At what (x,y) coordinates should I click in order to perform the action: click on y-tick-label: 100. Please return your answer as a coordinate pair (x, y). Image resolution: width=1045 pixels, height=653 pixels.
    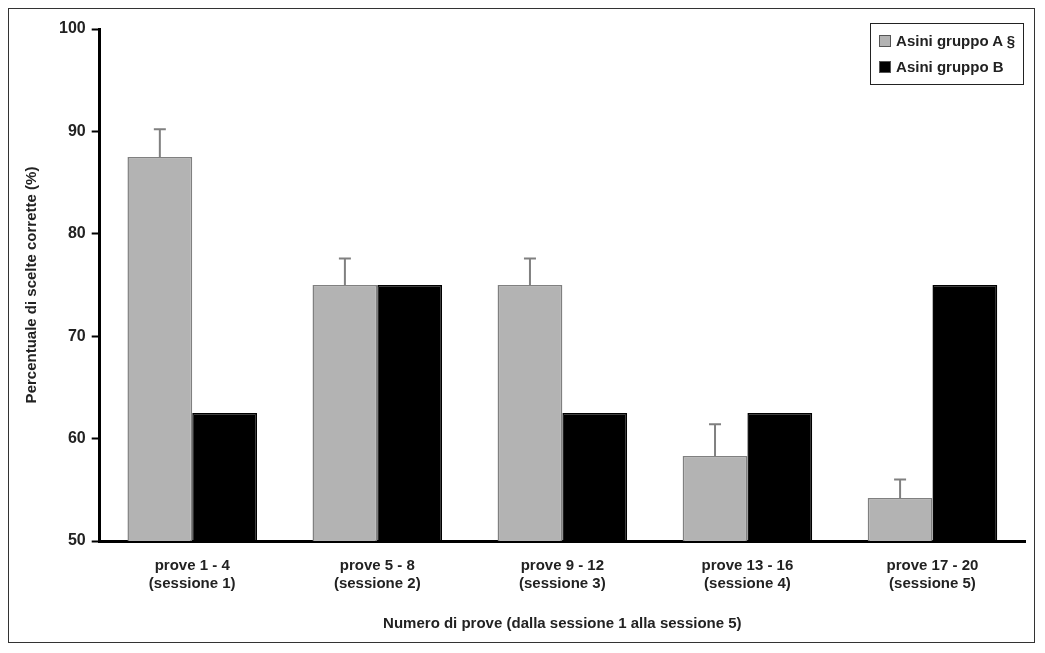
    Looking at the image, I should click on (72, 28).